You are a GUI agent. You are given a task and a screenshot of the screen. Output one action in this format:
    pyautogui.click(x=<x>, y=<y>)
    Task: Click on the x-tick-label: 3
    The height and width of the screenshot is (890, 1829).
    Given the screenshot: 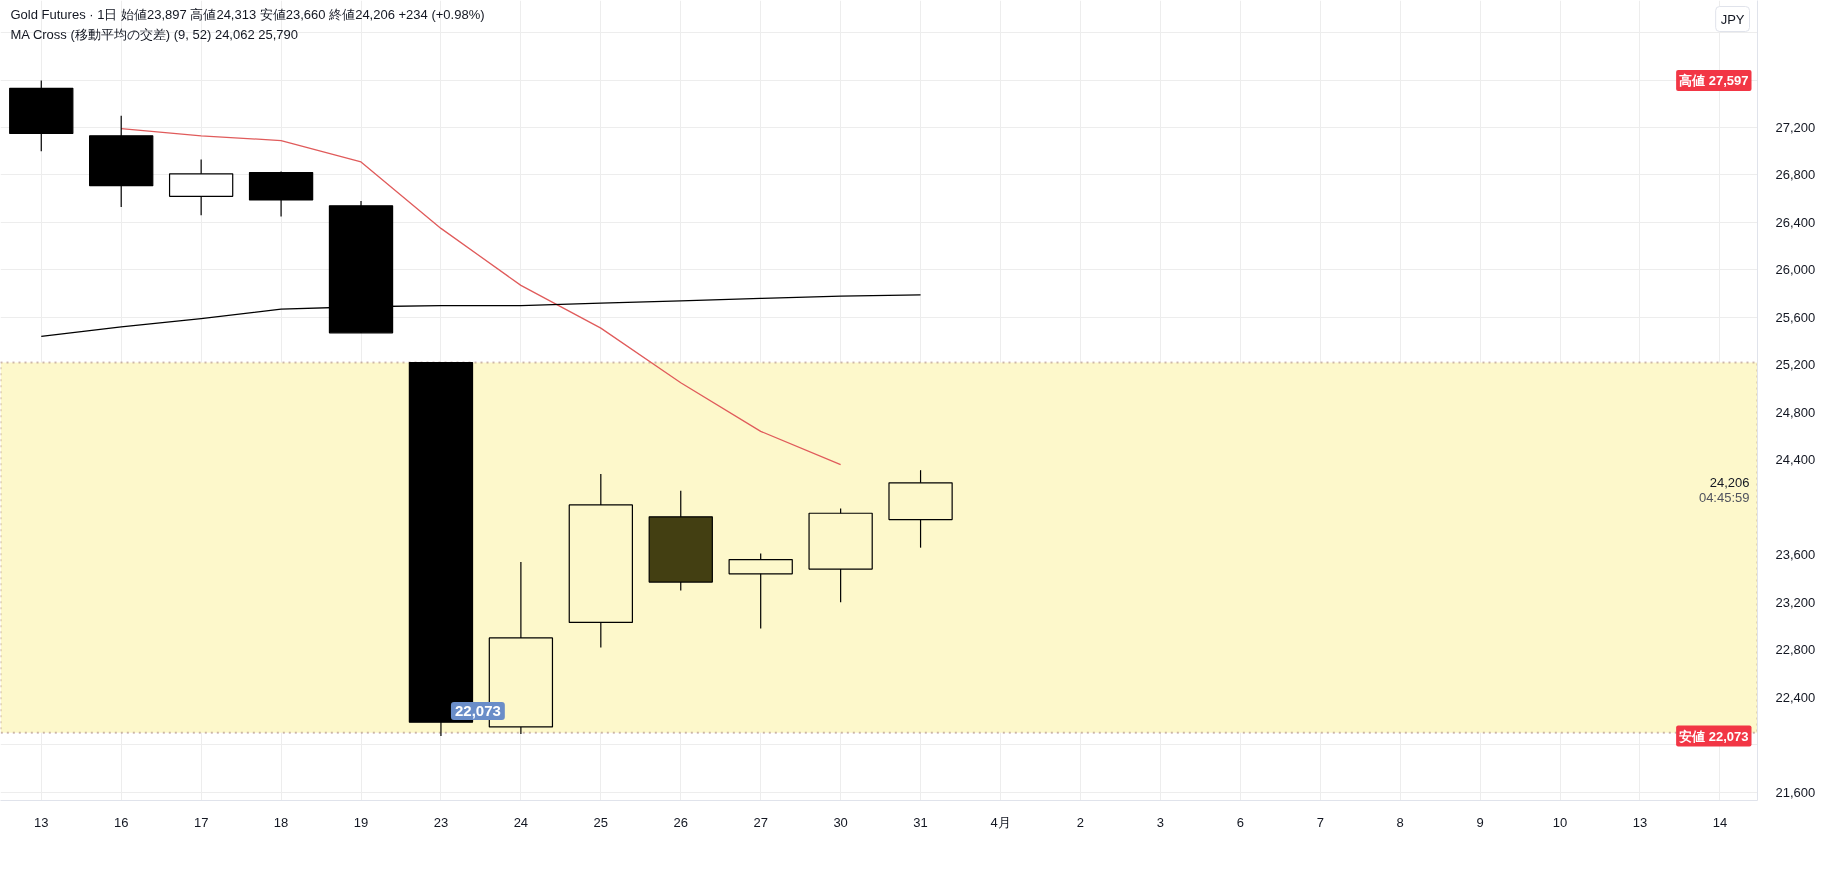 What is the action you would take?
    pyautogui.click(x=1160, y=822)
    